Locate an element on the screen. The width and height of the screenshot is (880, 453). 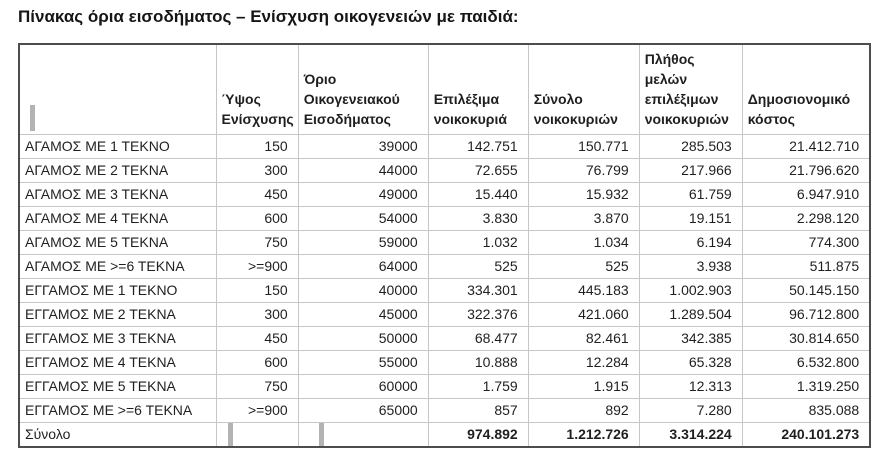
totals-value-cell: 974.892 is located at coordinates (478, 435).